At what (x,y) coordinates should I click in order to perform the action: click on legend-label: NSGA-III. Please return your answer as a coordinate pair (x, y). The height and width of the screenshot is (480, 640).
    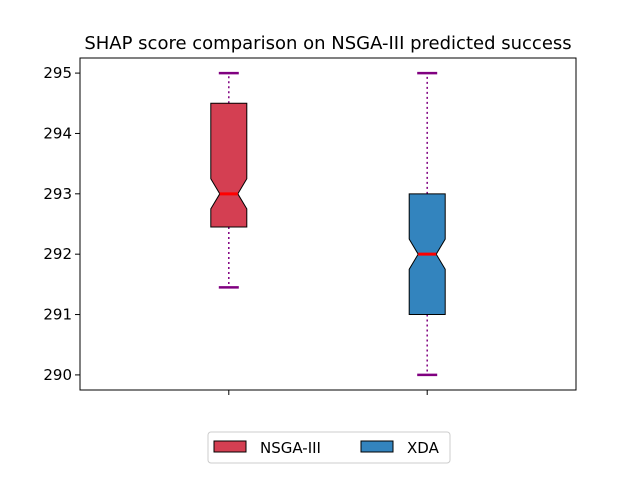
    Looking at the image, I should click on (290, 448).